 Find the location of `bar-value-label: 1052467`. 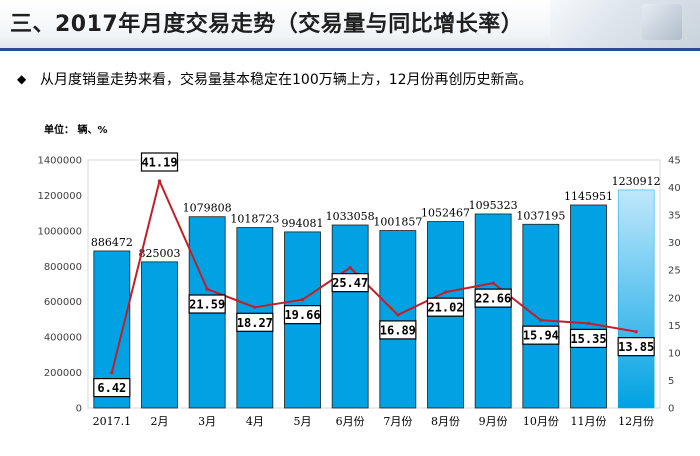

bar-value-label: 1052467 is located at coordinates (445, 213).